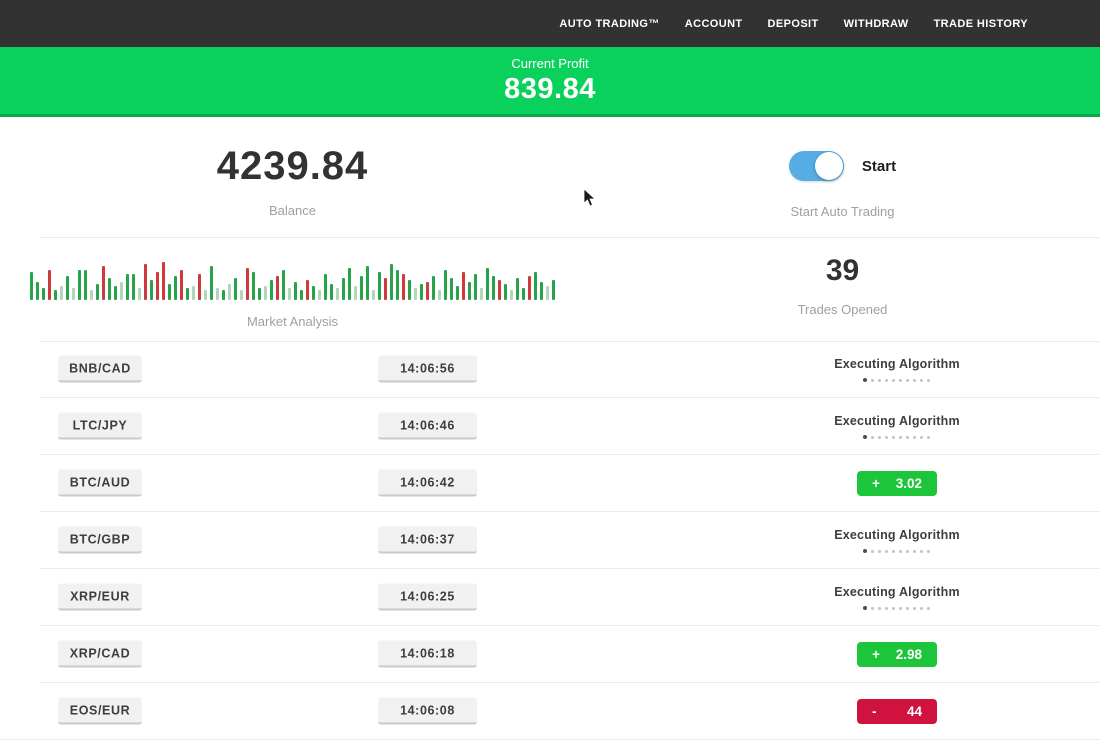 The image size is (1100, 742). Describe the element at coordinates (842, 211) in the screenshot. I see `start-auto-trading-label: Start Auto Trading` at that location.